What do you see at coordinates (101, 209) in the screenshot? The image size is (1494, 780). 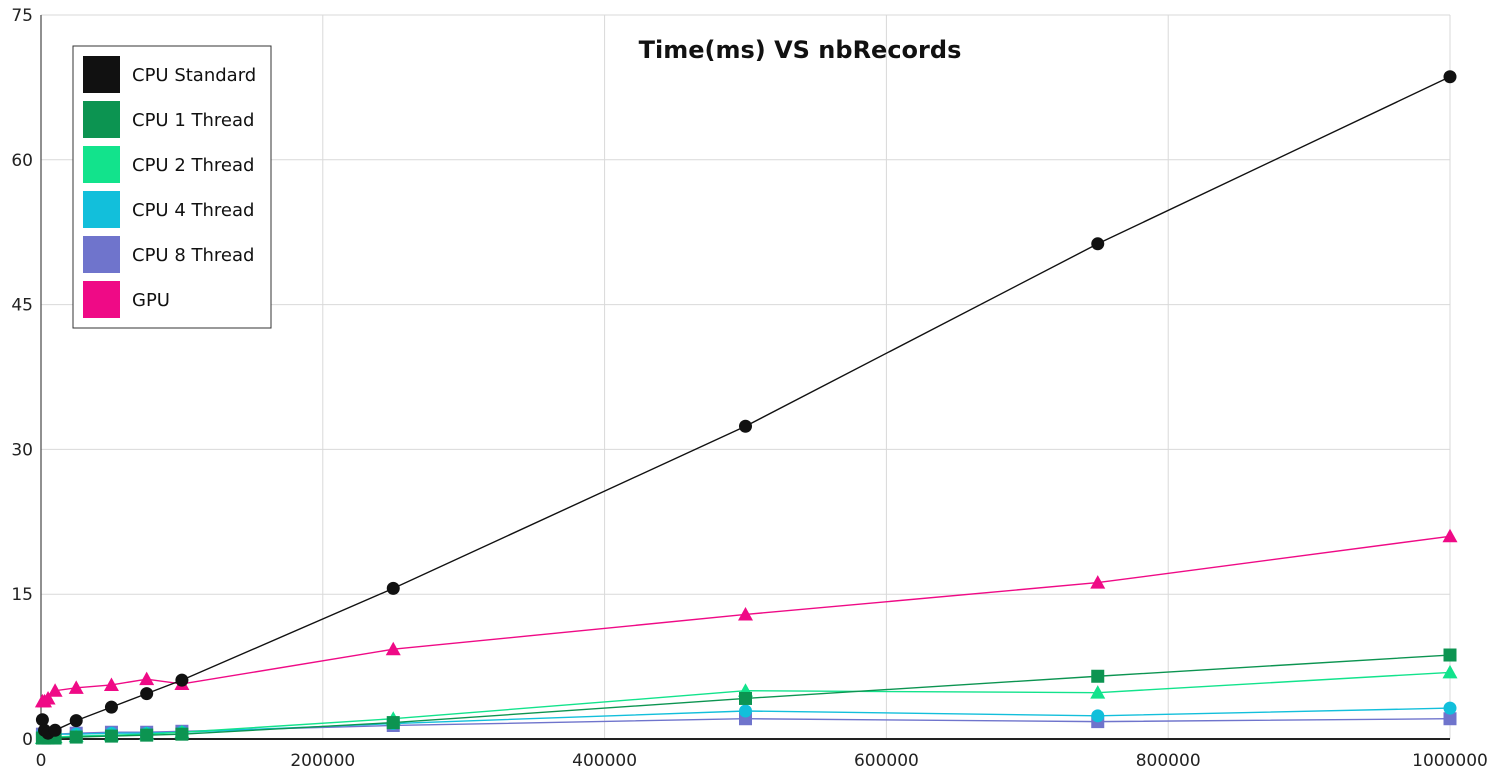 I see `legend-swatch-cpu-4-thread` at bounding box center [101, 209].